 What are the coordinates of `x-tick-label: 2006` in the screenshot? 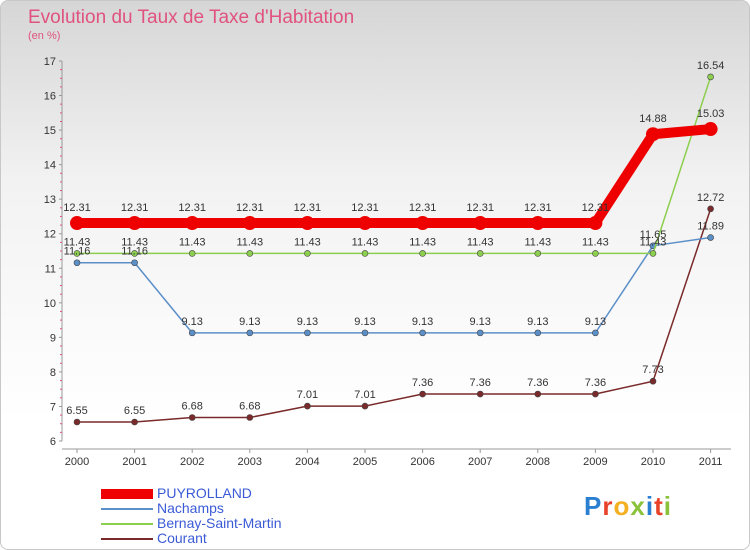 It's located at (422, 462).